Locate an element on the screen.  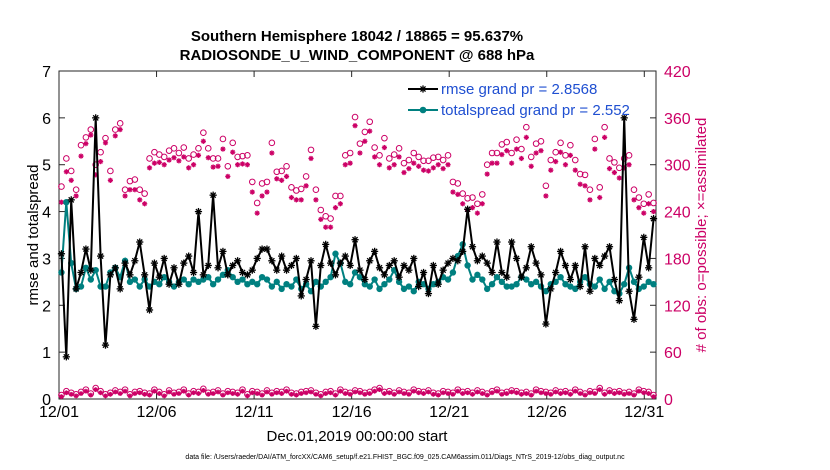
left-tick-label: 2 is located at coordinates (46, 306).